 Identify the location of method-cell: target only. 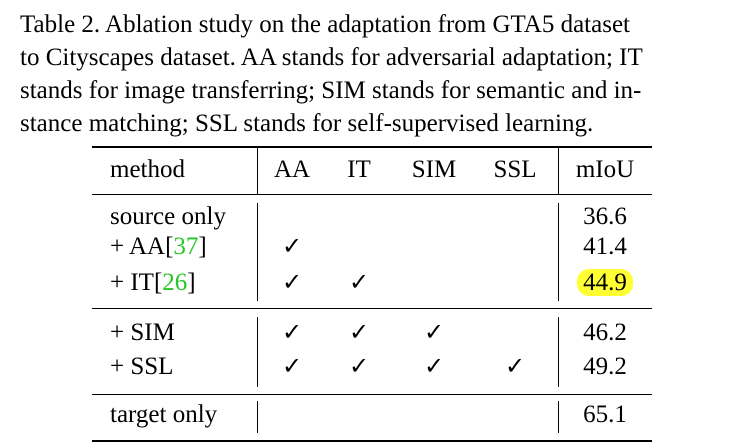
(163, 415).